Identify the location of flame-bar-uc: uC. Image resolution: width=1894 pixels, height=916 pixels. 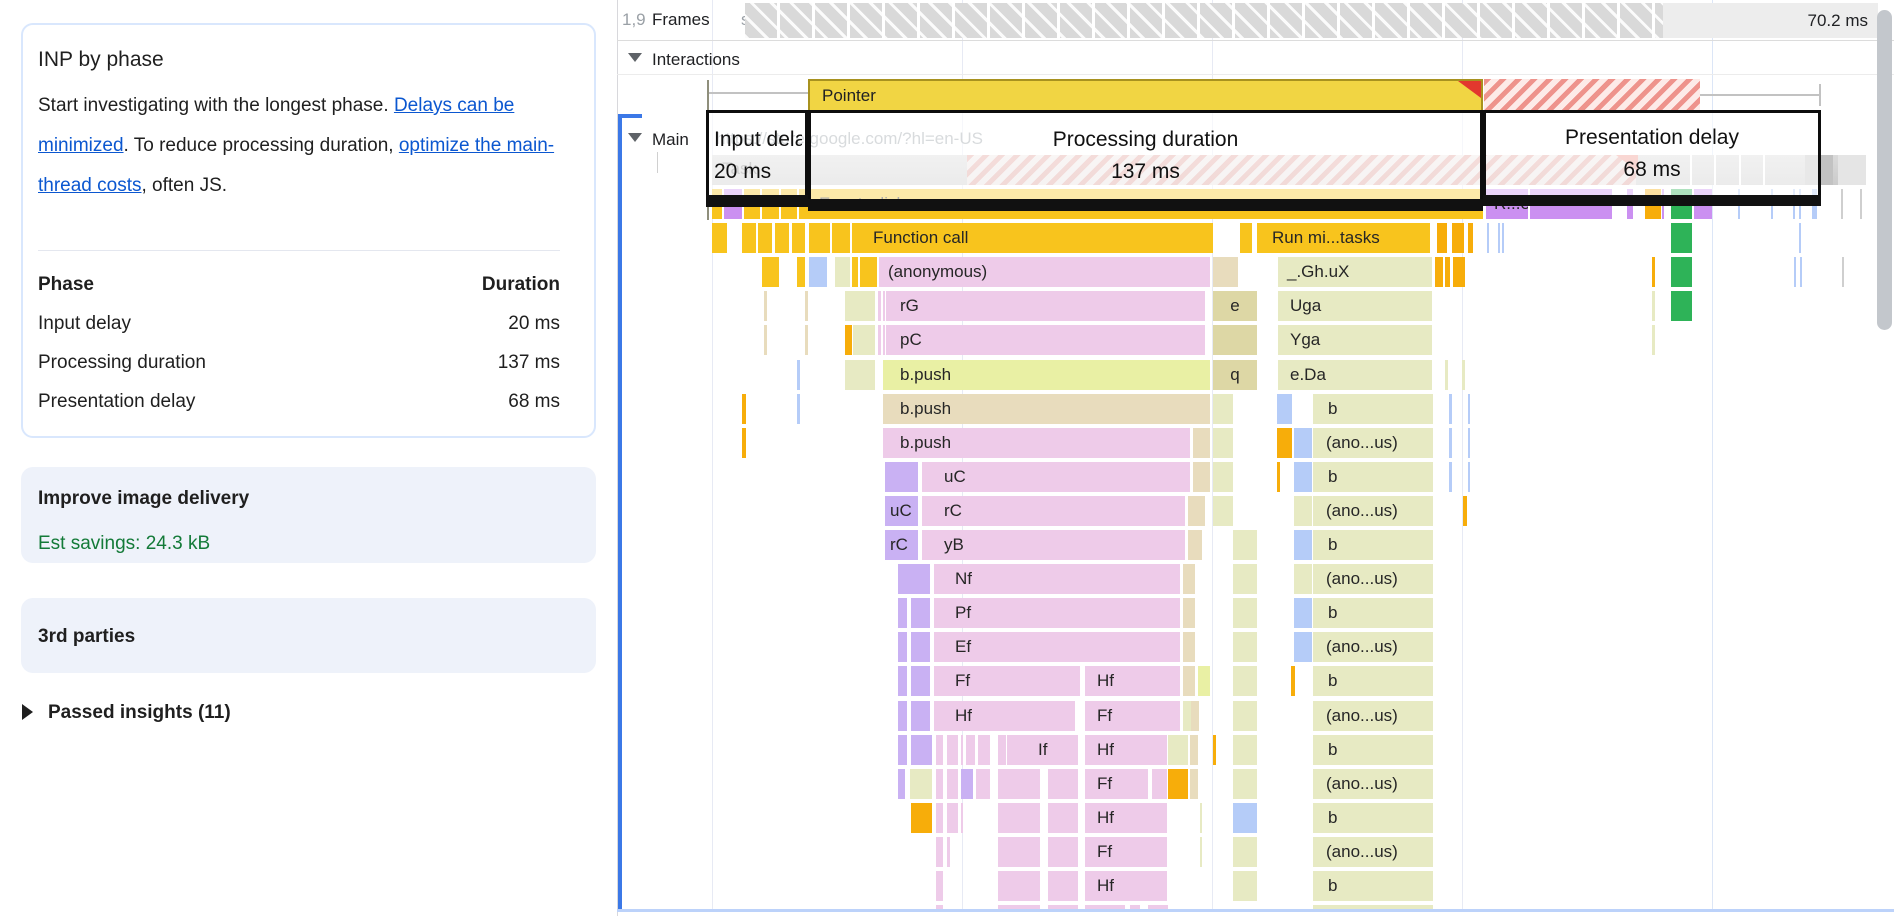
(901, 511).